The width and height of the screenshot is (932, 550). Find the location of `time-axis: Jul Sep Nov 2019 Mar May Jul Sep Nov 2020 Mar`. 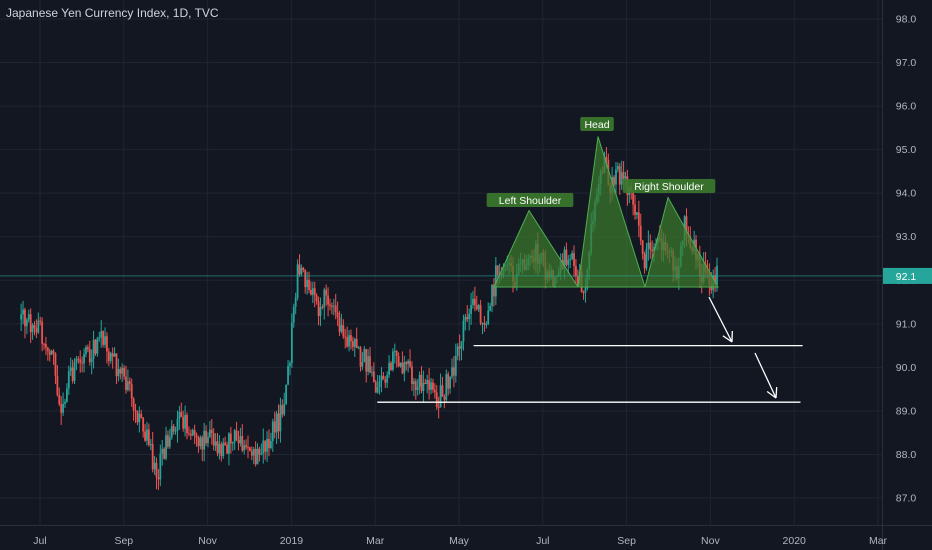

time-axis: Jul Sep Nov 2019 Mar May Jul Sep Nov 2020 Mar is located at coordinates (466, 536).